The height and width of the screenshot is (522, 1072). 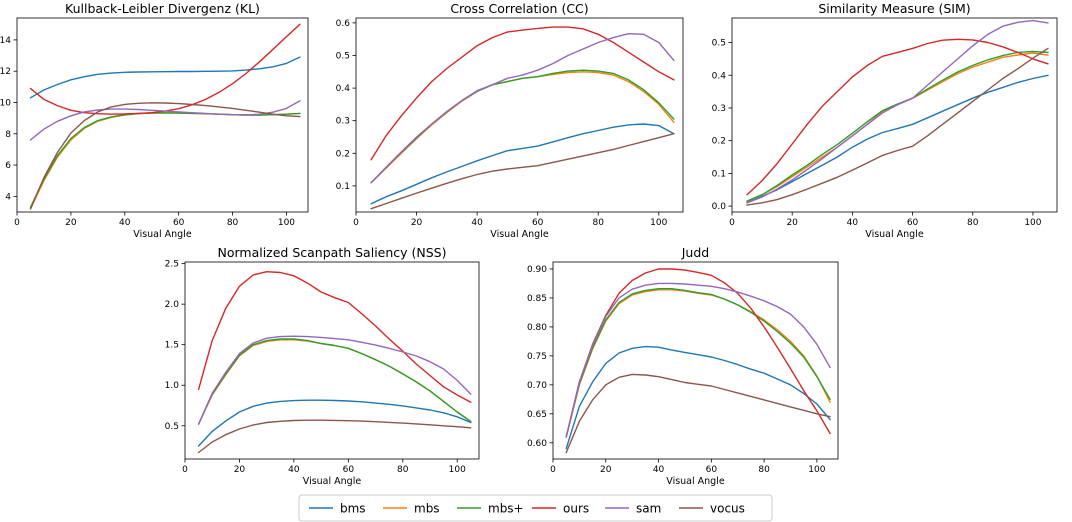 I want to click on legend-label: ours, so click(x=576, y=509).